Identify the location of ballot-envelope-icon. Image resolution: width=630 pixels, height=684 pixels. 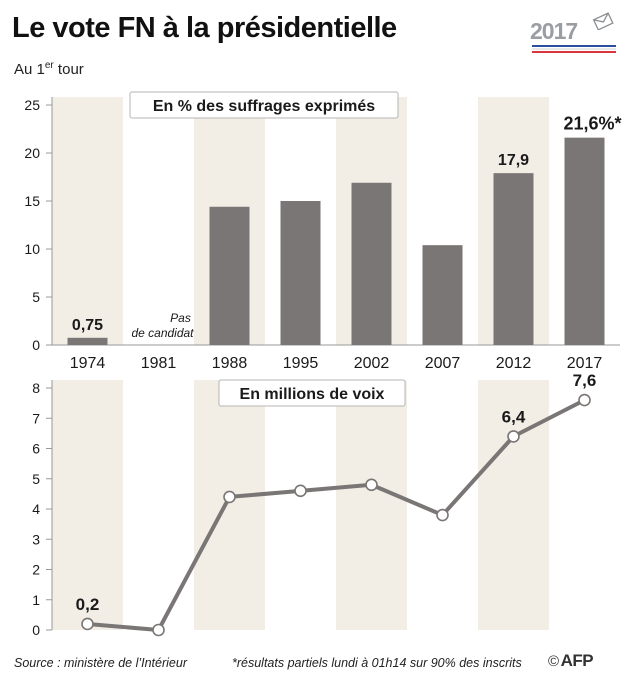
(603, 21).